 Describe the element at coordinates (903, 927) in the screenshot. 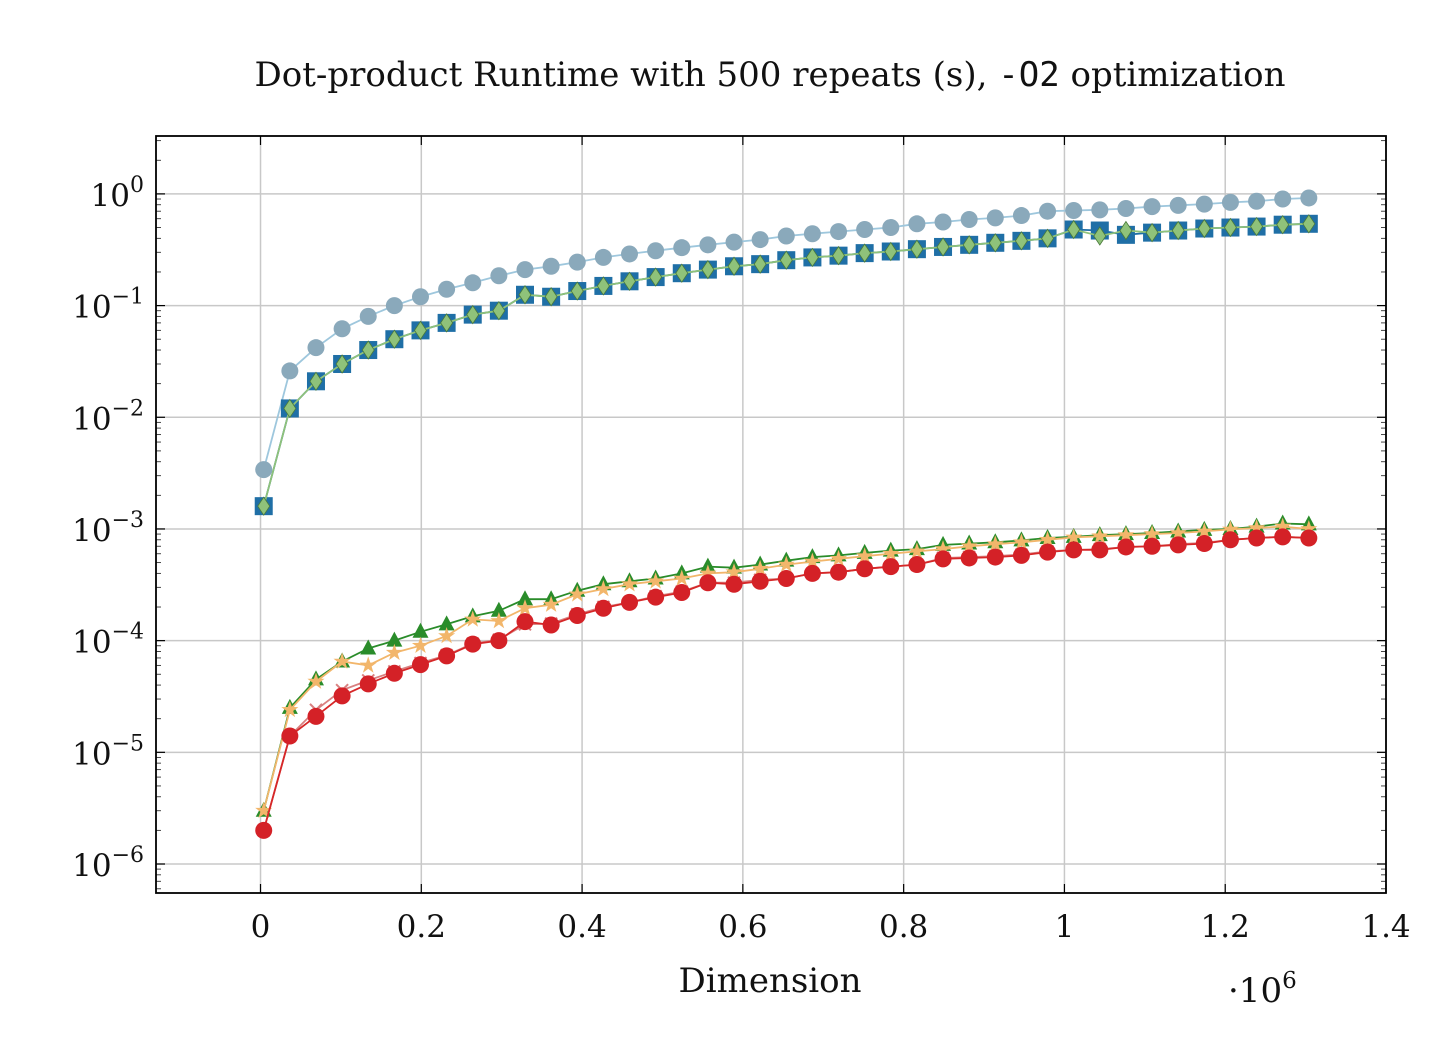

I see `x-tick-label: 0.8` at that location.